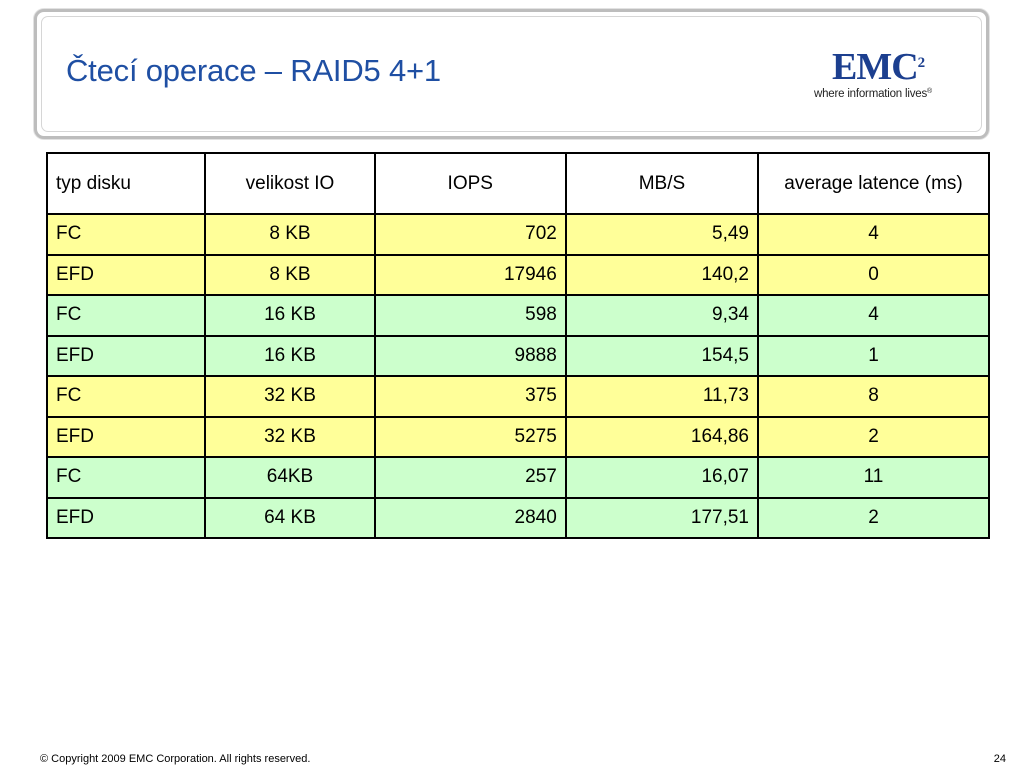  What do you see at coordinates (470, 477) in the screenshot?
I see `cell-iops: 257` at bounding box center [470, 477].